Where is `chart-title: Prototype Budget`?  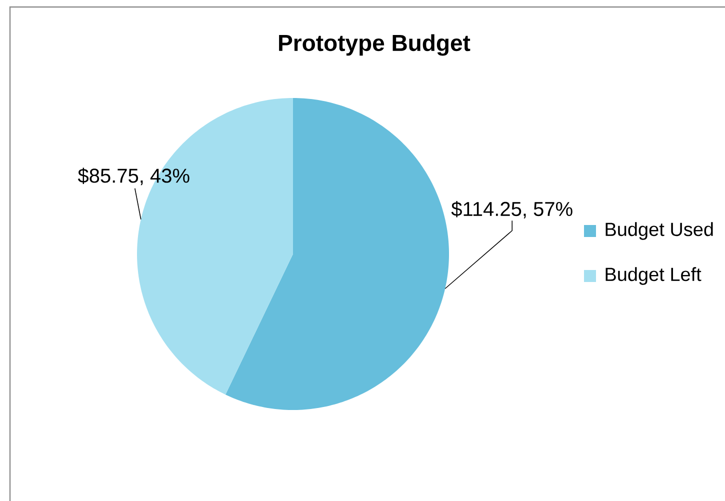
chart-title: Prototype Budget is located at coordinates (374, 45).